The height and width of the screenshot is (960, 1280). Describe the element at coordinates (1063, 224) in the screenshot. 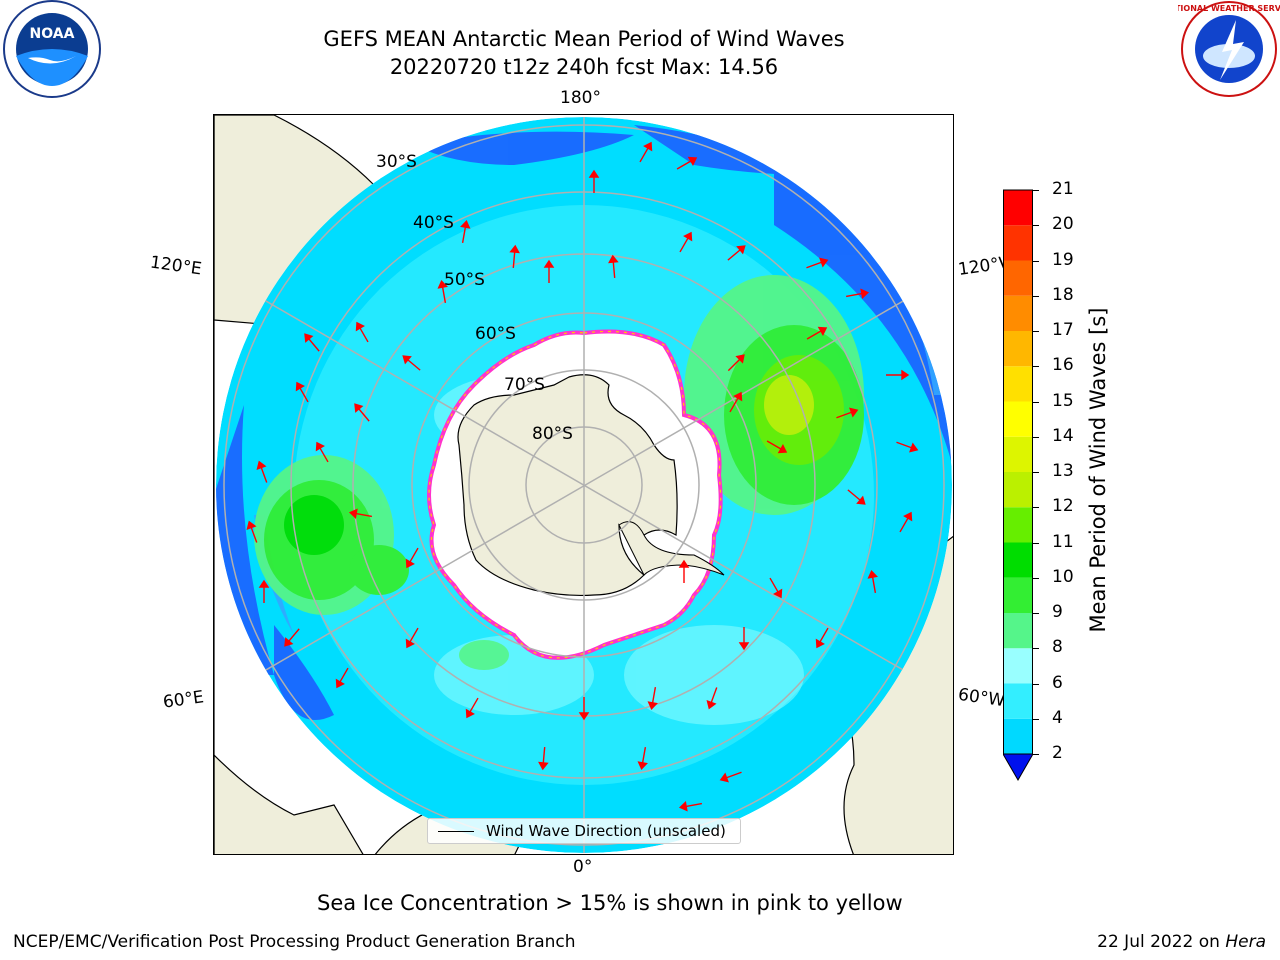

I see `colorbar-tick-label: 20` at that location.